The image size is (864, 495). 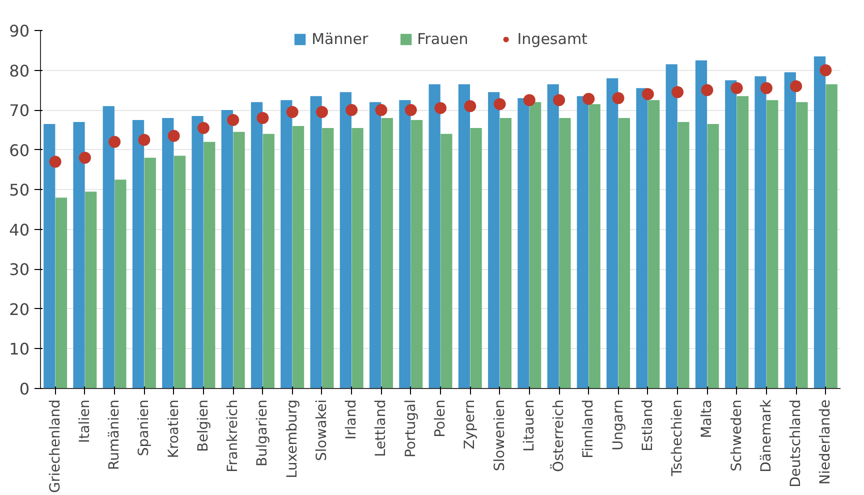 I want to click on legend-label: Männer, so click(x=340, y=39).